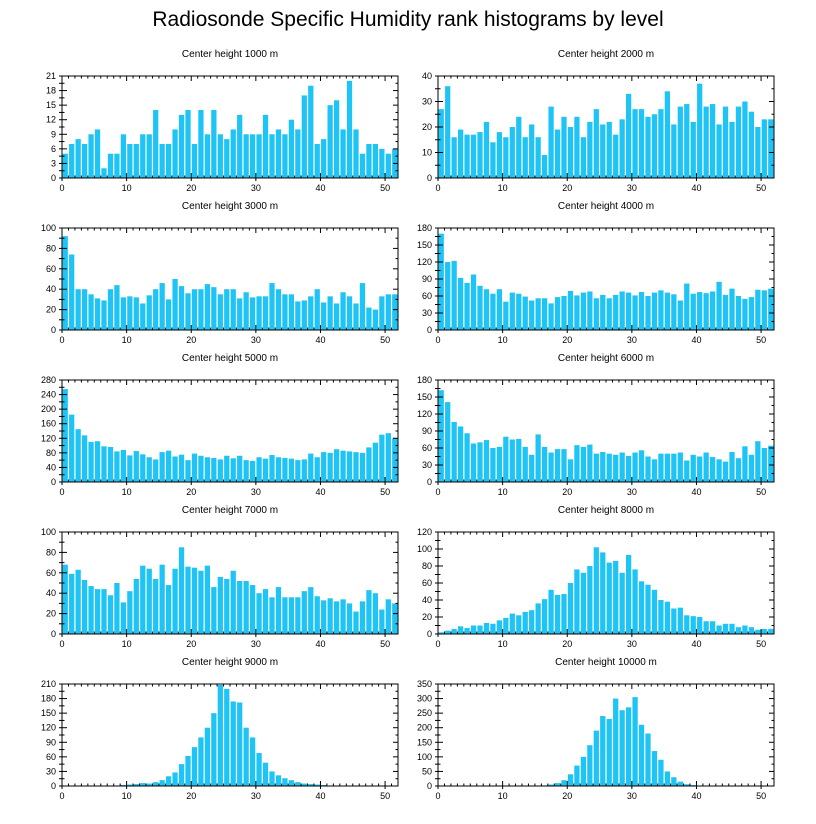  I want to click on y-tick-label: 280, so click(48, 380).